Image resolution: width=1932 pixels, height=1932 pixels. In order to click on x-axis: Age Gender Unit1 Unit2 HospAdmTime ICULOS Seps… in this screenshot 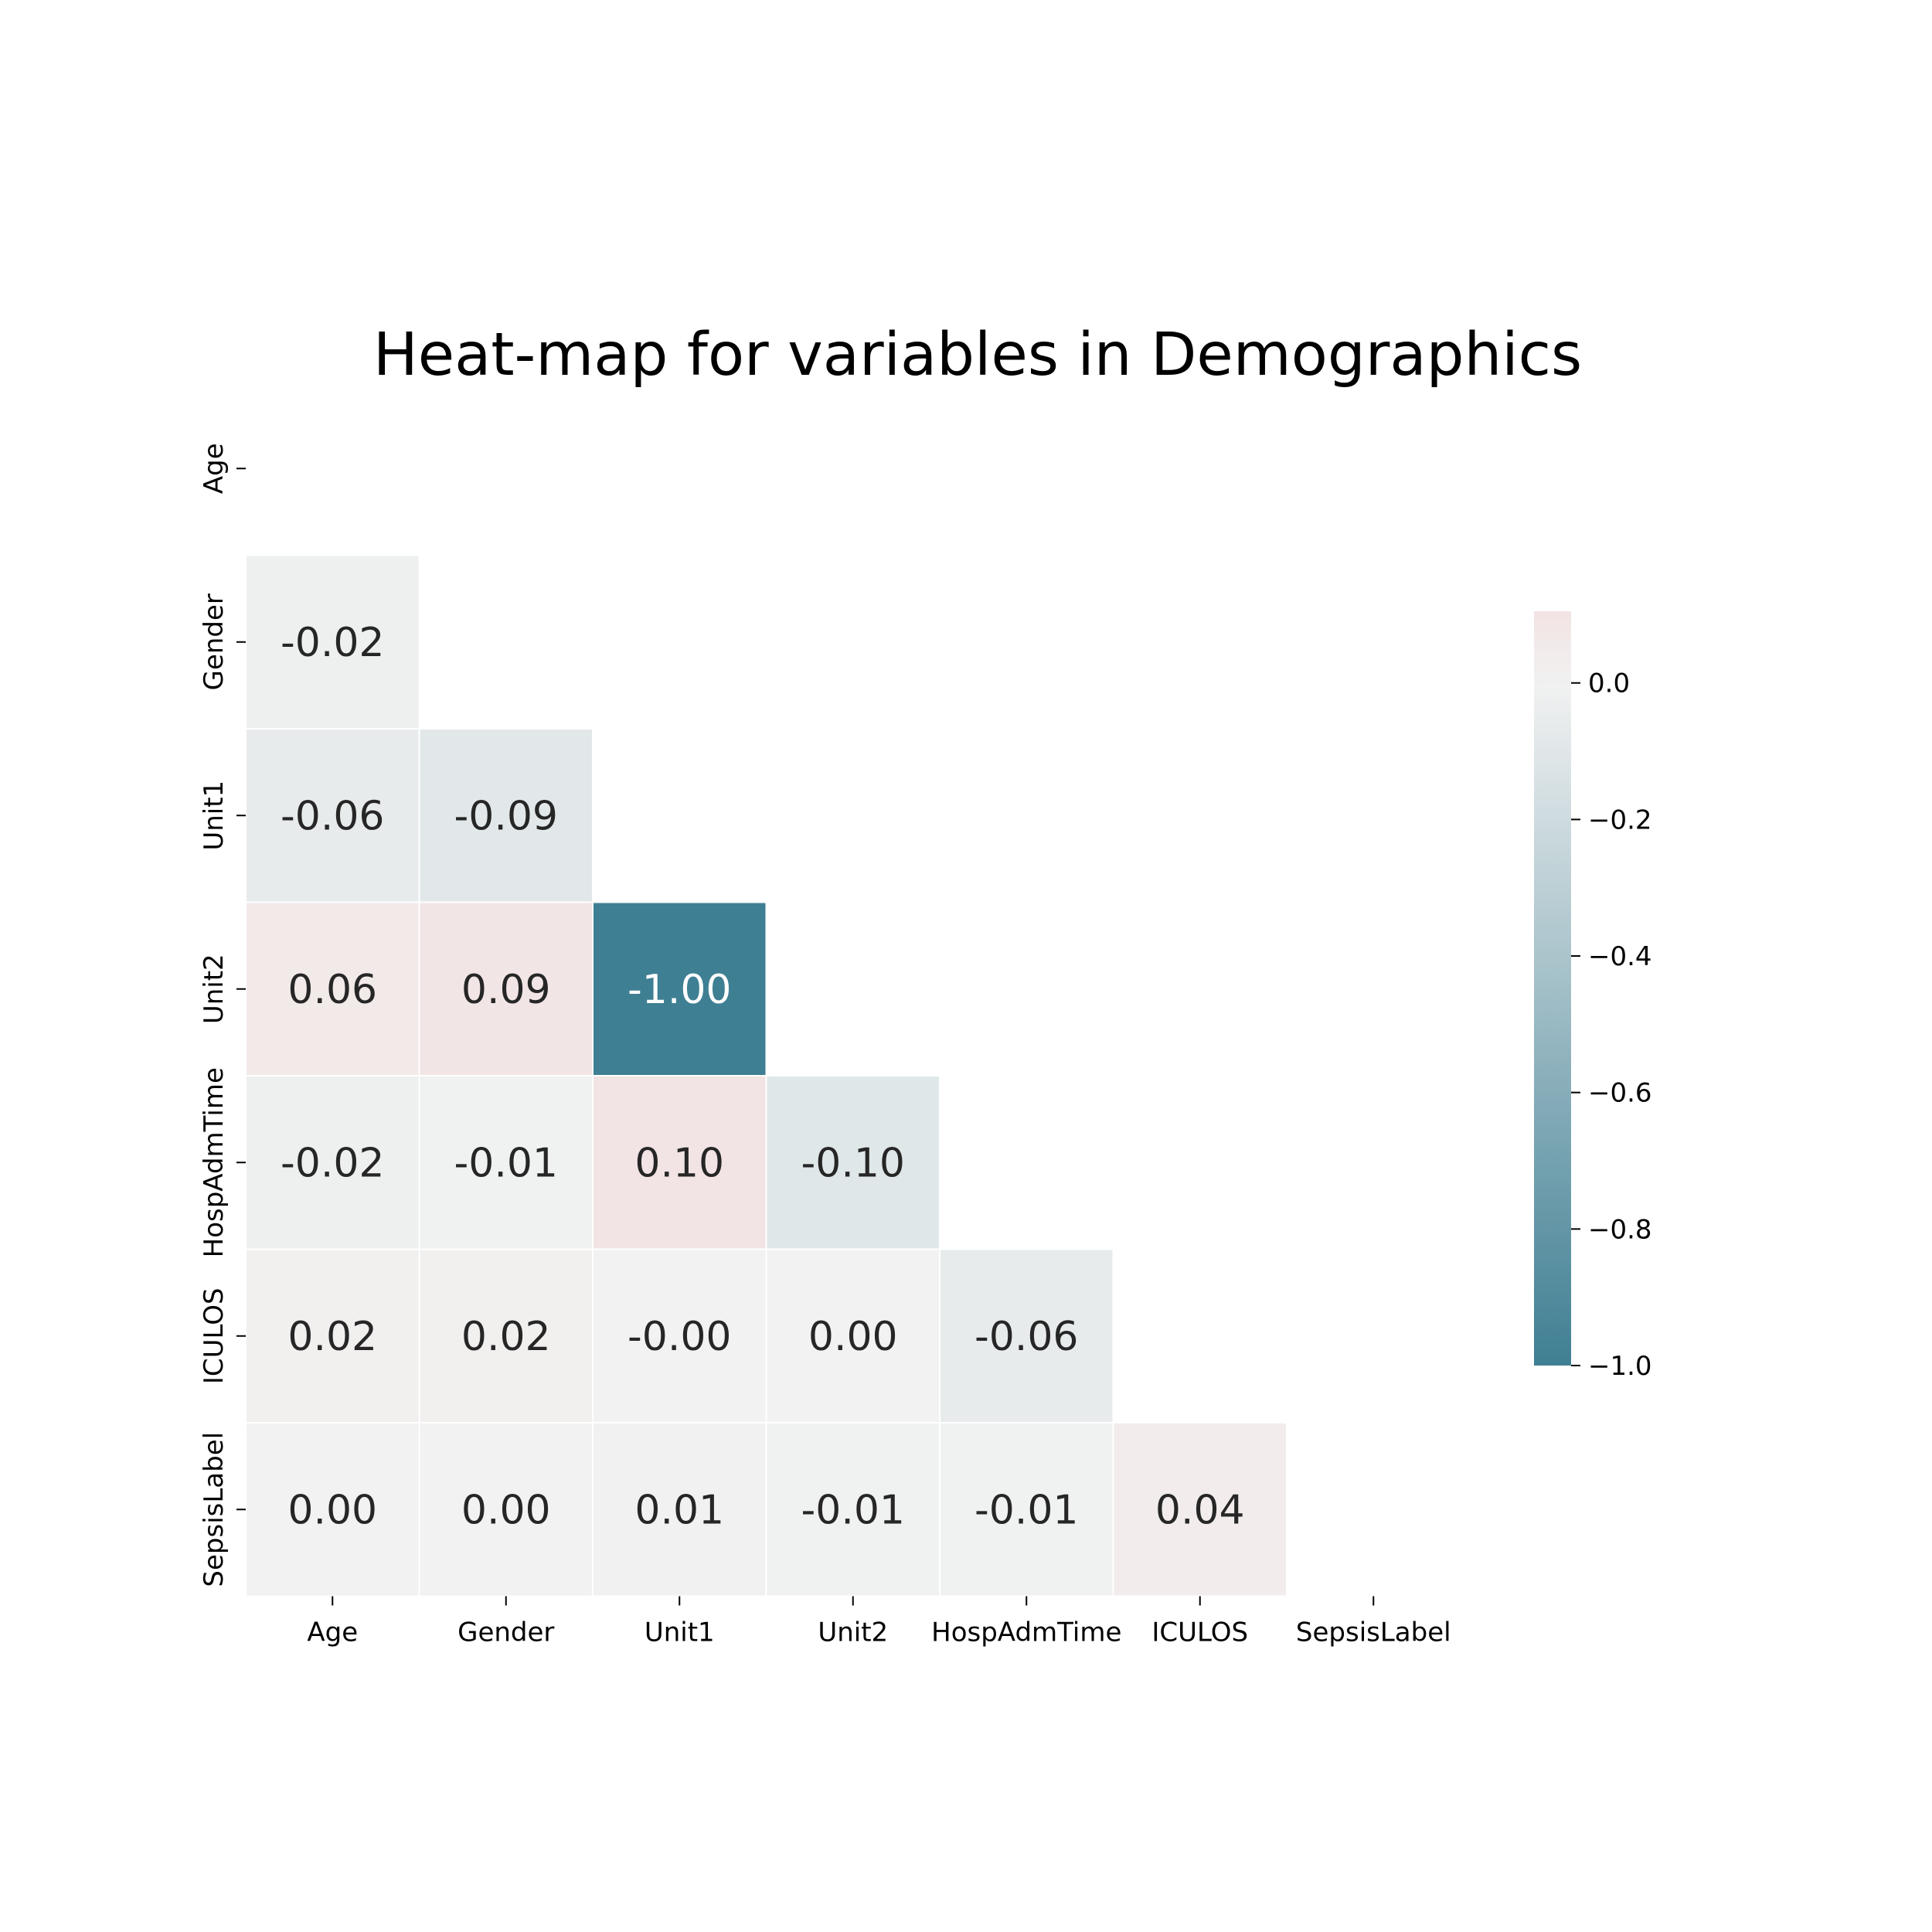, I will do `click(879, 1622)`.